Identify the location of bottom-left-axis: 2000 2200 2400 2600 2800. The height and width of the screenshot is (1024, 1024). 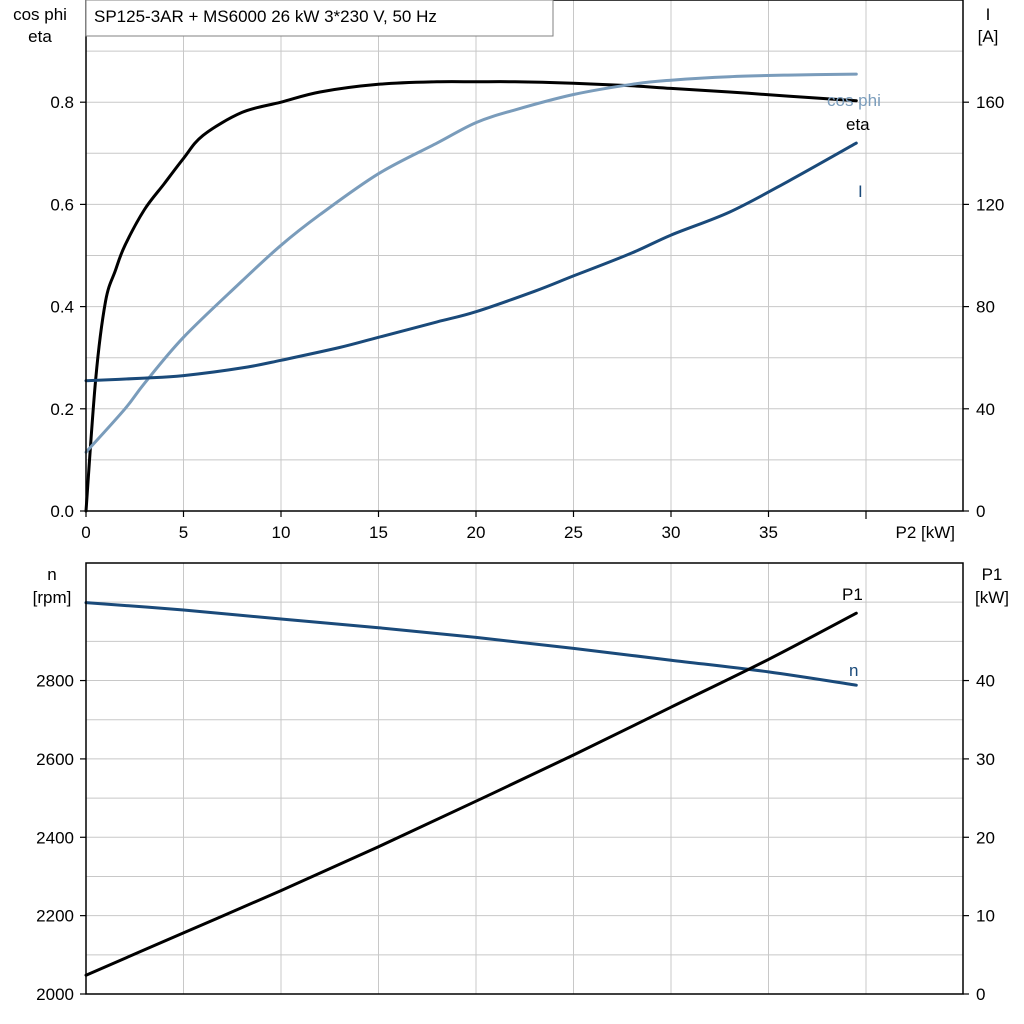
(61, 838).